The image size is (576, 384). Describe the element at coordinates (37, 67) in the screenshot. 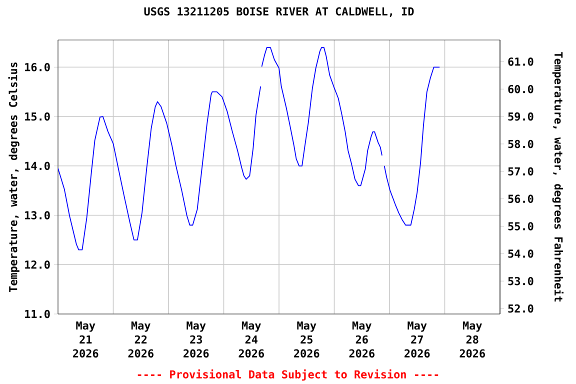

I see `y-tick-label: 16.0` at that location.